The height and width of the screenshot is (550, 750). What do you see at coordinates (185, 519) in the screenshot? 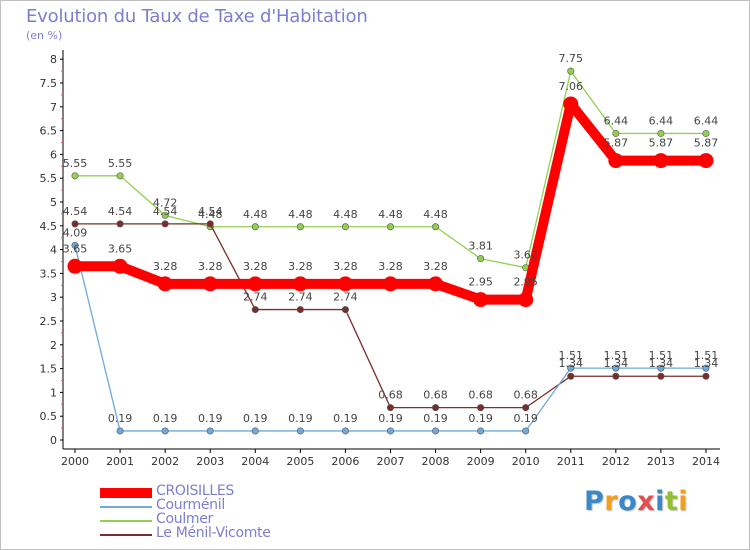
I see `legend-label: Coulmer` at bounding box center [185, 519].